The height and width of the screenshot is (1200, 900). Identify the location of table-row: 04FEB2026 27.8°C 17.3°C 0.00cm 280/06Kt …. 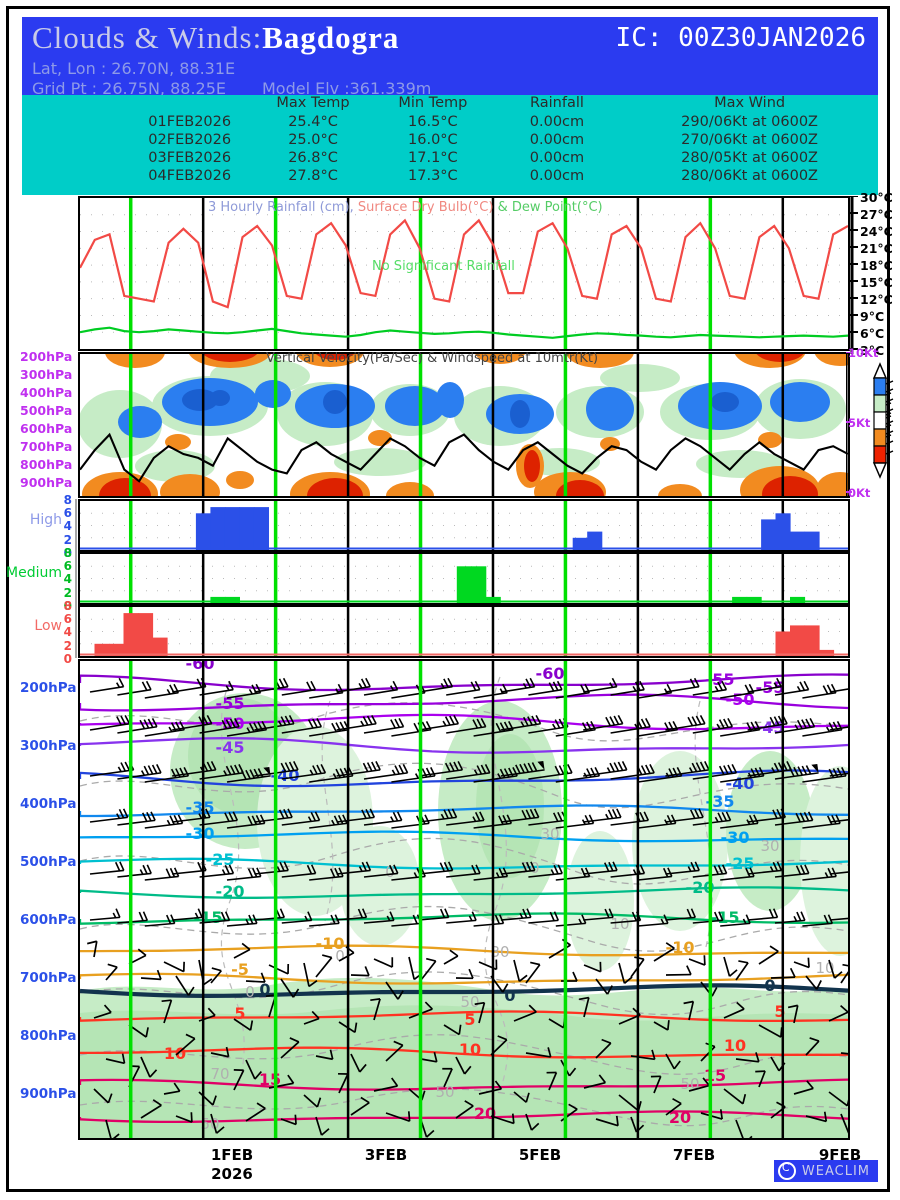
(450, 176).